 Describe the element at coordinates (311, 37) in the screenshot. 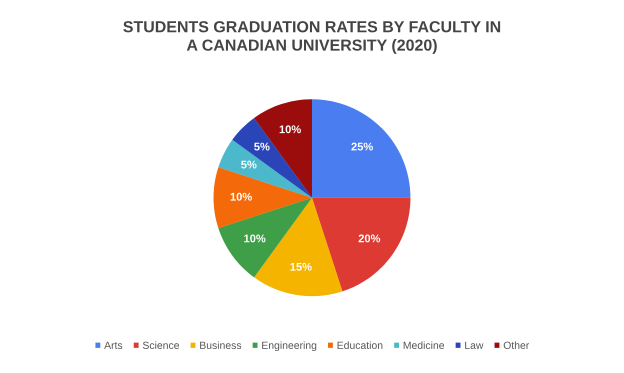

I see `chart-title: STUDENTS GRADUATION RATES BY FACULTY IN A CANADIAN UNIVERSITY (2020)` at that location.